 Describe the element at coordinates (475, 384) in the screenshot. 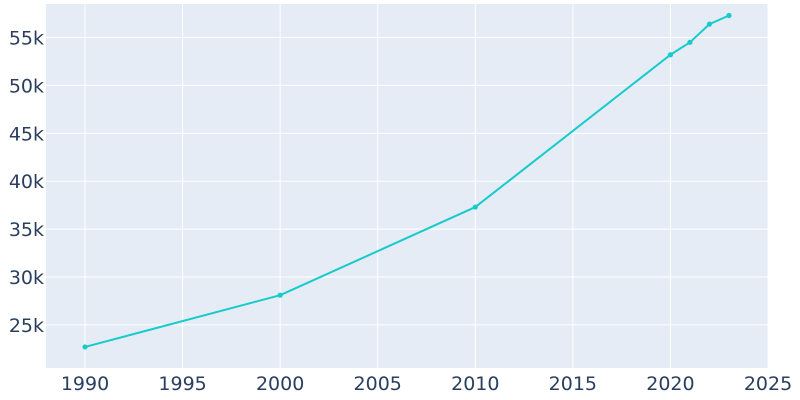

I see `x-tick-label: 2010` at that location.